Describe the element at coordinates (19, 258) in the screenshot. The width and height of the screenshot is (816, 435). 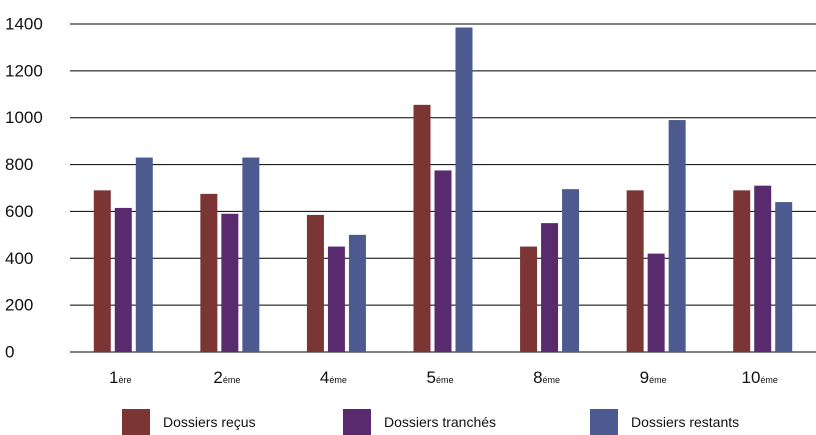
I see `y-tick-label: 400` at that location.